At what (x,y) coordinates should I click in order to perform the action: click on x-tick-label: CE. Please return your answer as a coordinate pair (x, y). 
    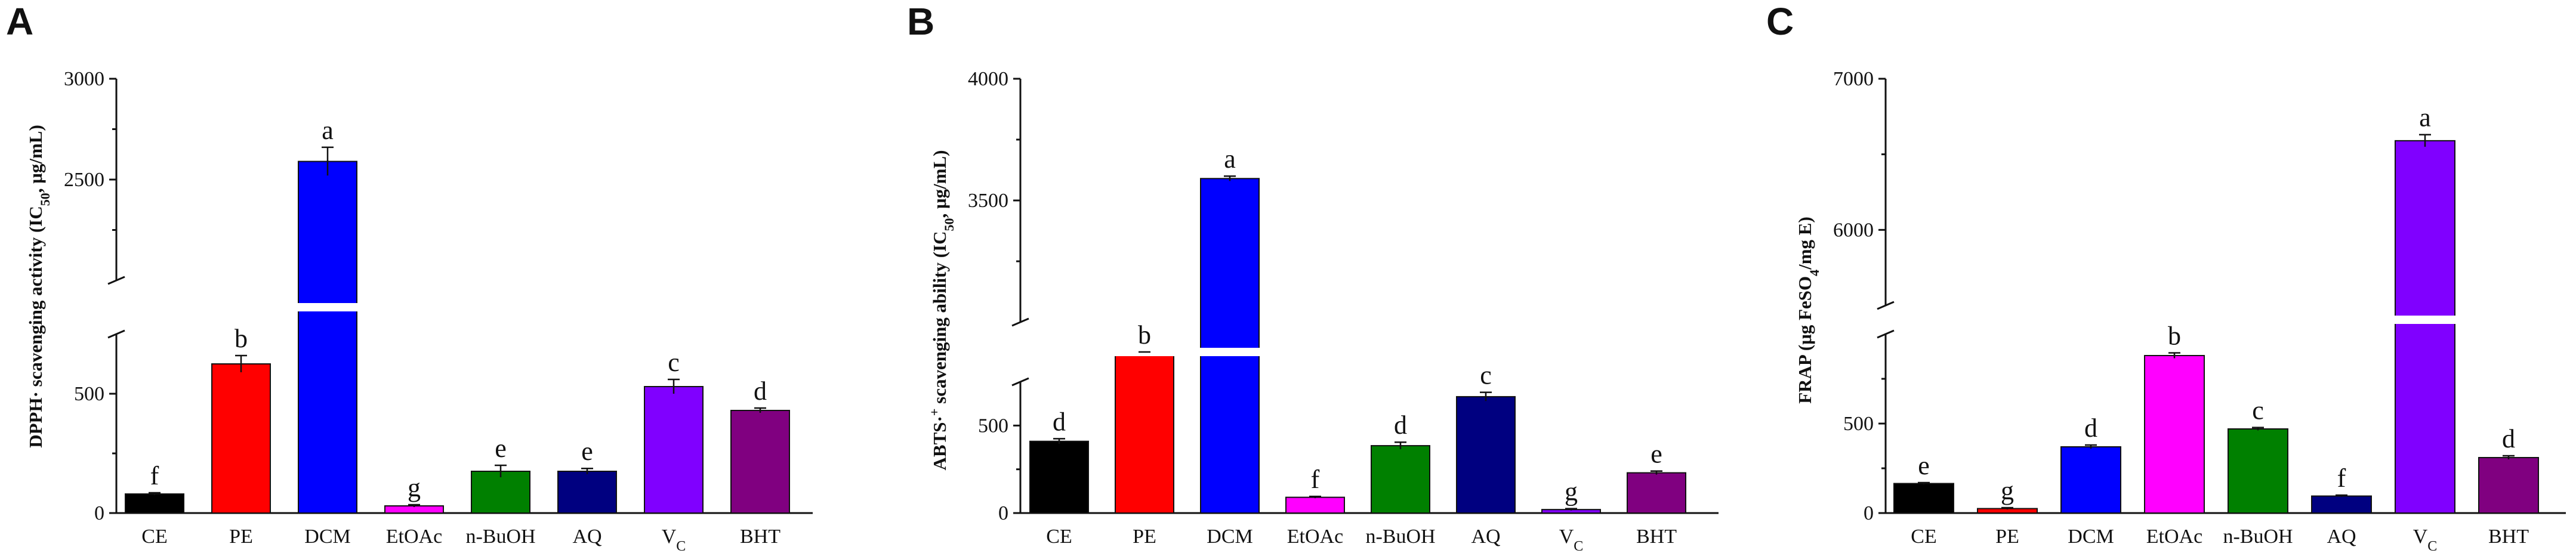
    Looking at the image, I should click on (154, 537).